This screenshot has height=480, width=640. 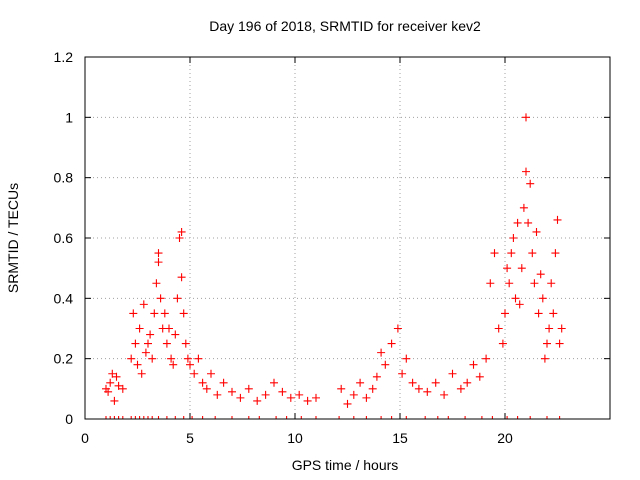 I want to click on y-tick-label: 0.2, so click(x=64, y=359).